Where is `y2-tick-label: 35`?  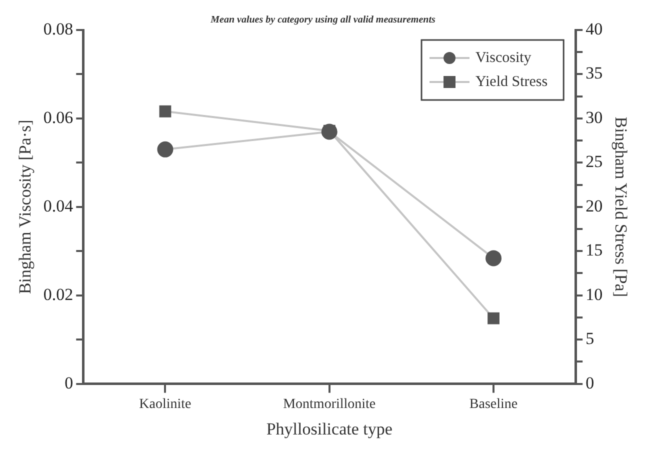 y2-tick-label: 35 is located at coordinates (594, 73).